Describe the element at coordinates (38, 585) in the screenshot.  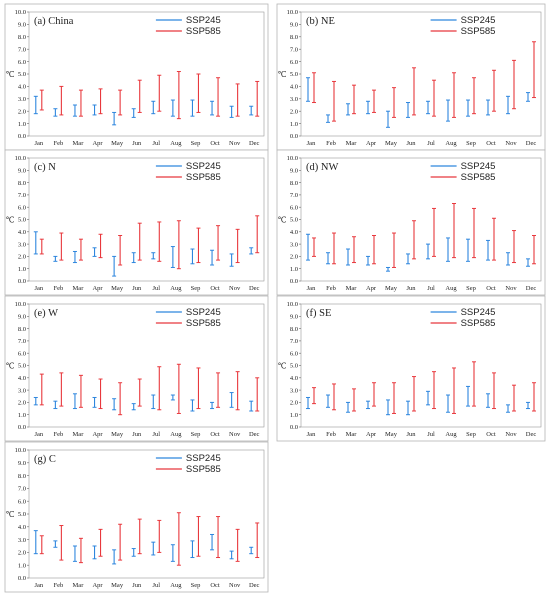
I see `x-tick-label: Jan` at that location.